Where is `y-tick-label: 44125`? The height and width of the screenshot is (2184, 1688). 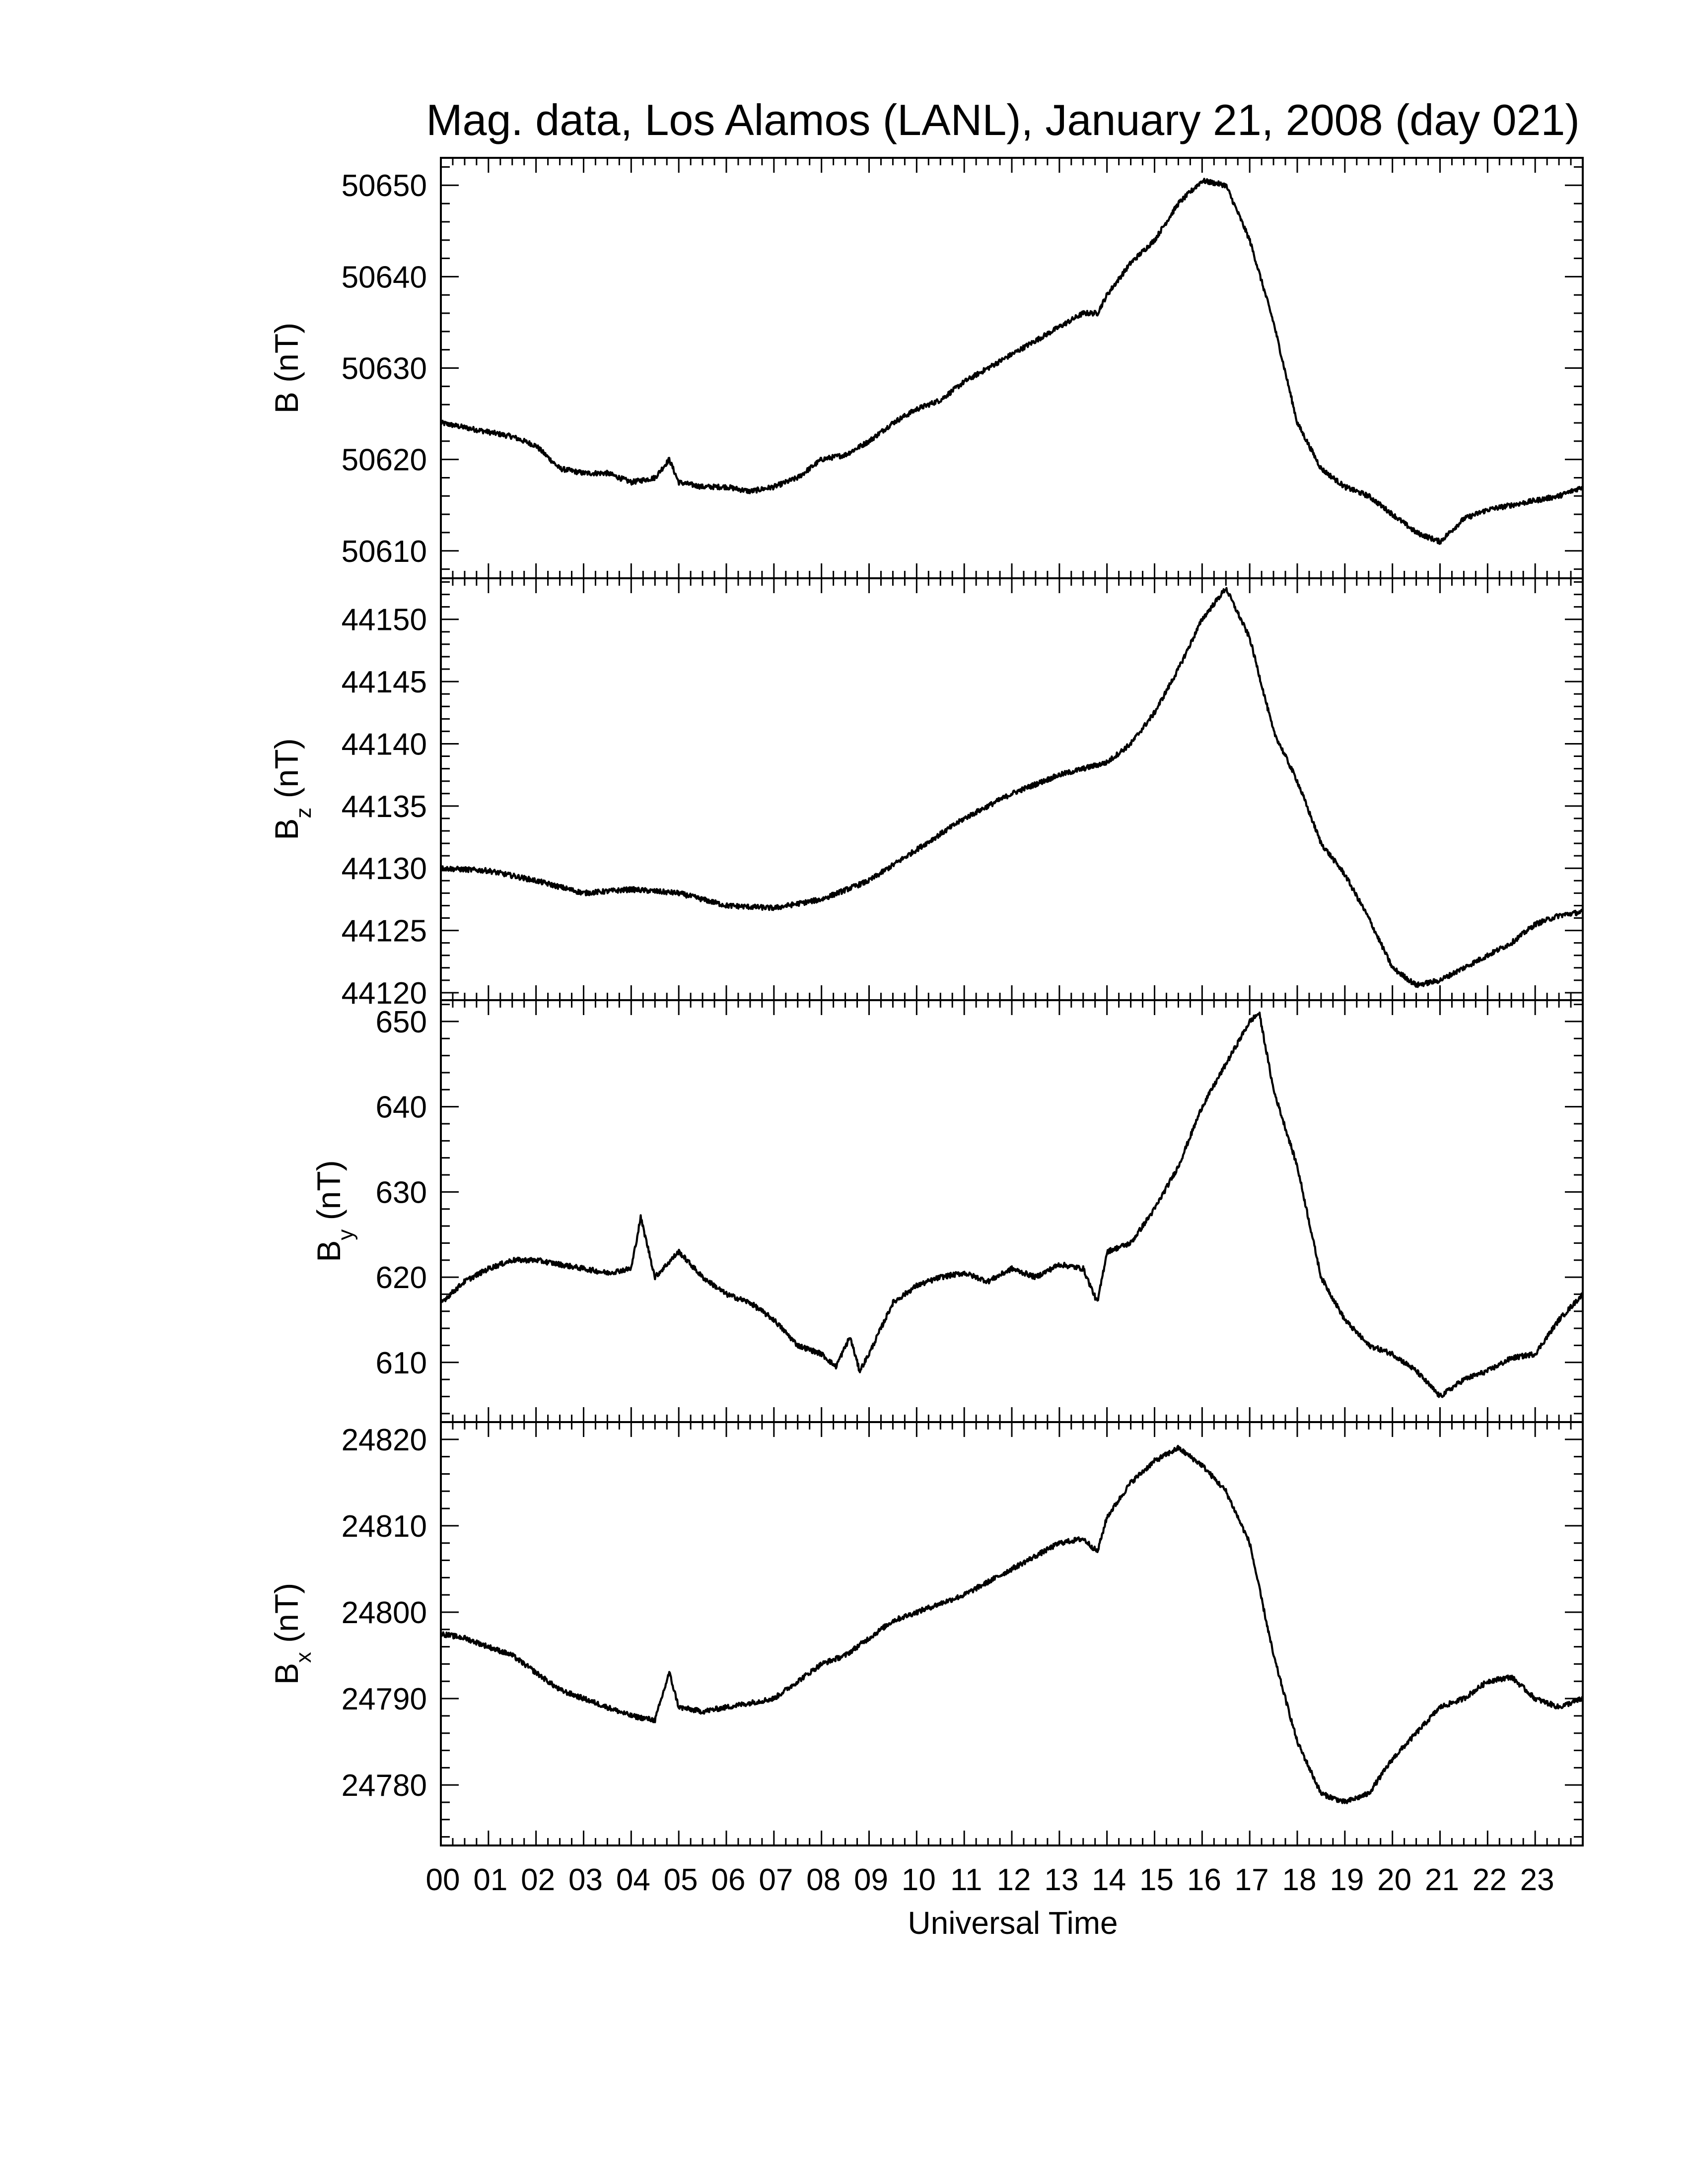 y-tick-label: 44125 is located at coordinates (384, 931).